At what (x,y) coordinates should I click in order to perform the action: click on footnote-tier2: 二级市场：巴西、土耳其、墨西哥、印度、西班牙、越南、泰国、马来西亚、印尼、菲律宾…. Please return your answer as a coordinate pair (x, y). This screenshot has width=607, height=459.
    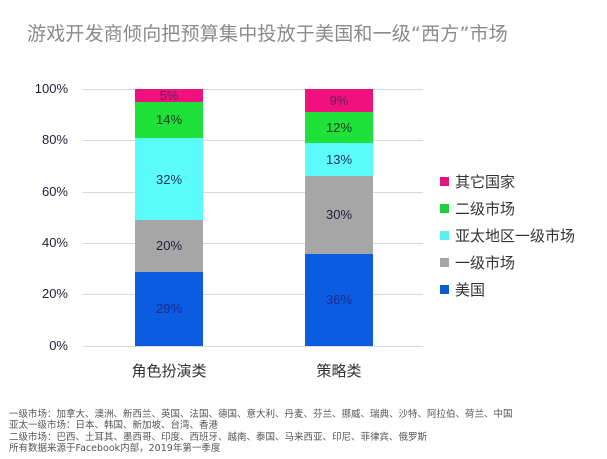
    Looking at the image, I should click on (218, 437).